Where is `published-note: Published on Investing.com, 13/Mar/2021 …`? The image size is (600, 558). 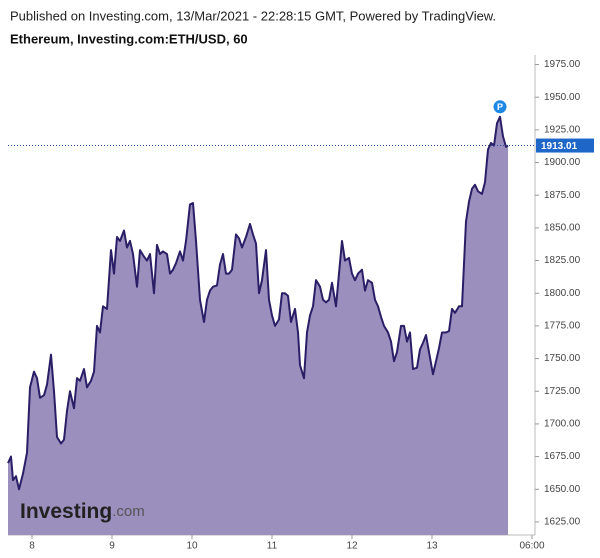
published-note: Published on Investing.com, 13/Mar/2021 … is located at coordinates (253, 15).